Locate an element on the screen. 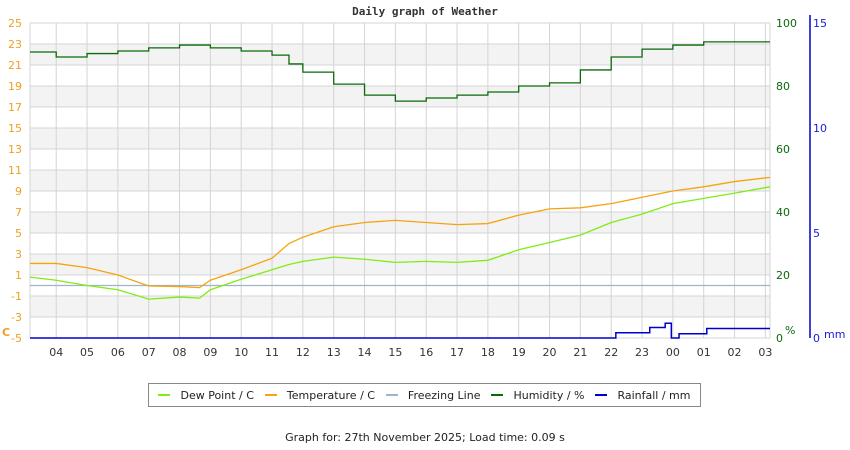  svg-text: 12 is located at coordinates (303, 352).